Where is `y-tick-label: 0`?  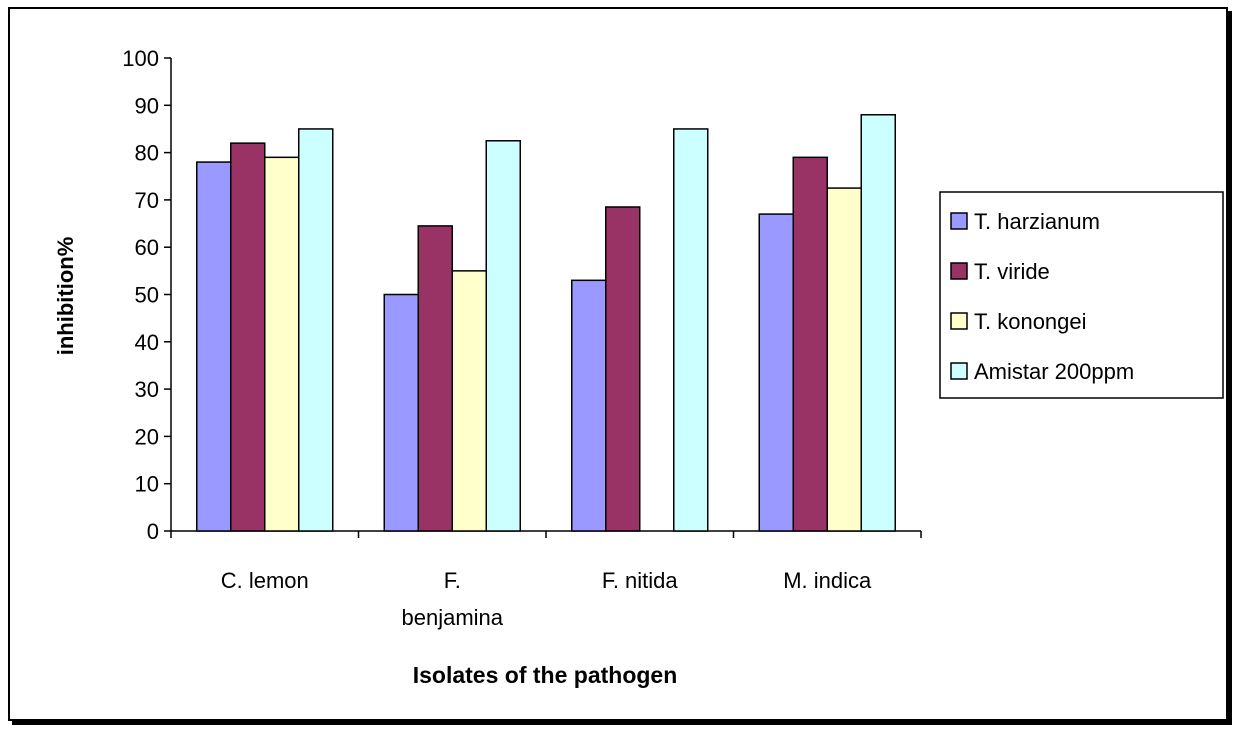
y-tick-label: 0 is located at coordinates (153, 531).